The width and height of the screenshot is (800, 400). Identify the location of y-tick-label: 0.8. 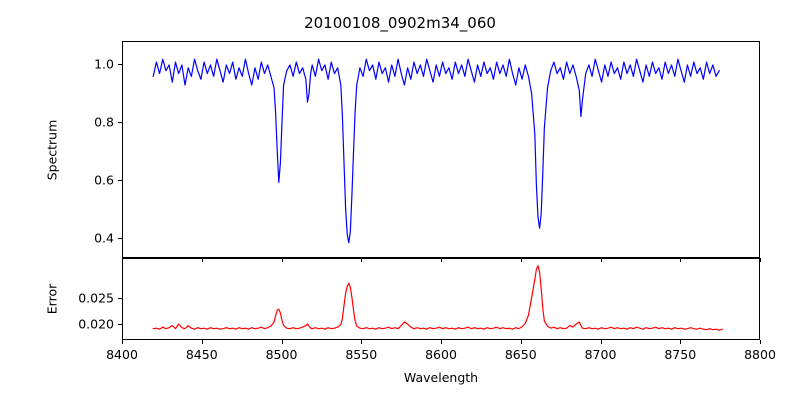
(104, 122).